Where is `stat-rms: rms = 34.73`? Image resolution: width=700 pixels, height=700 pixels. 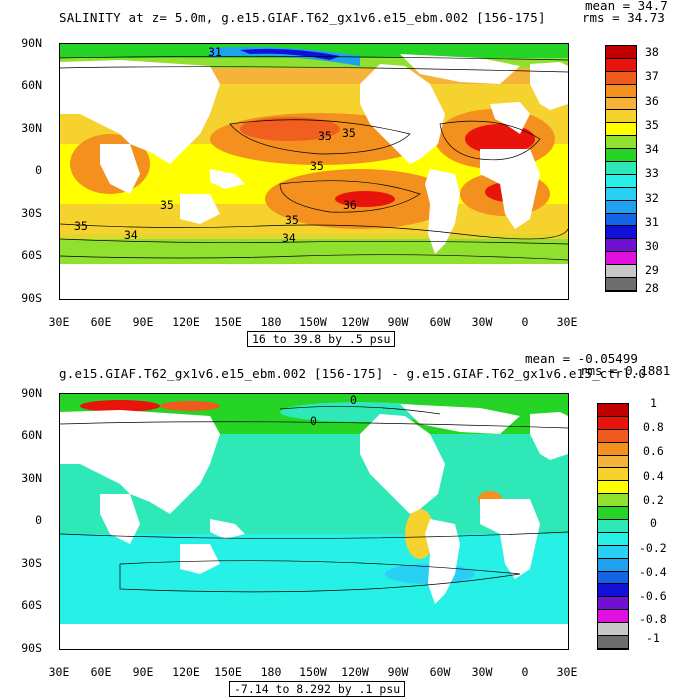 stat-rms: rms = 34.73 is located at coordinates (623, 17).